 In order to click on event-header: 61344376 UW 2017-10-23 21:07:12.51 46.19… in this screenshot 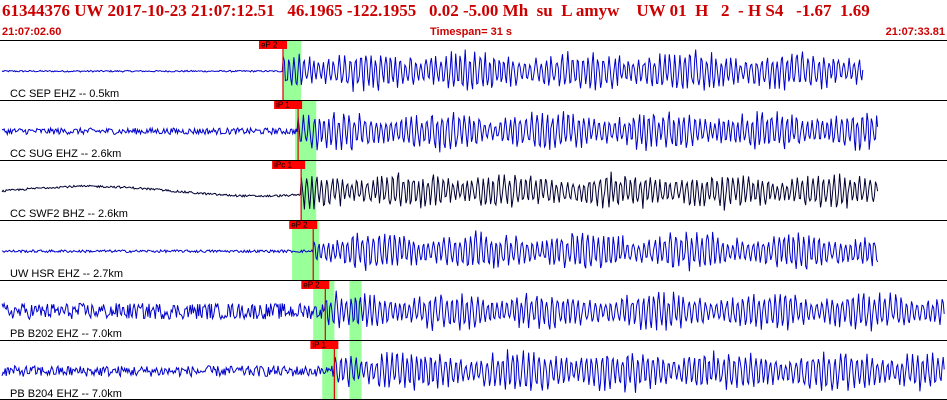, I will do `click(473, 13)`.